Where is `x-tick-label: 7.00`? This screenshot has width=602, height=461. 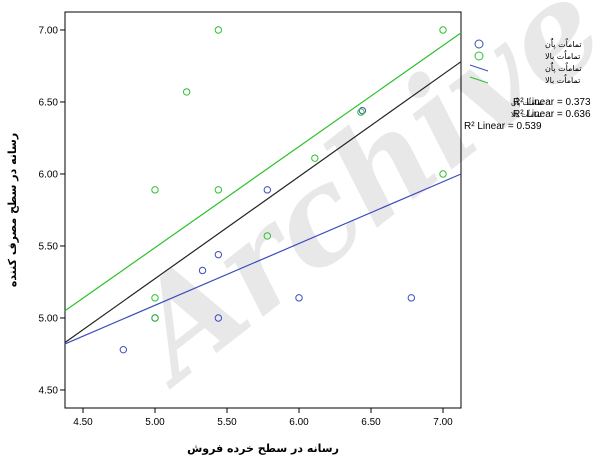 x-tick-label: 7.00 is located at coordinates (443, 422).